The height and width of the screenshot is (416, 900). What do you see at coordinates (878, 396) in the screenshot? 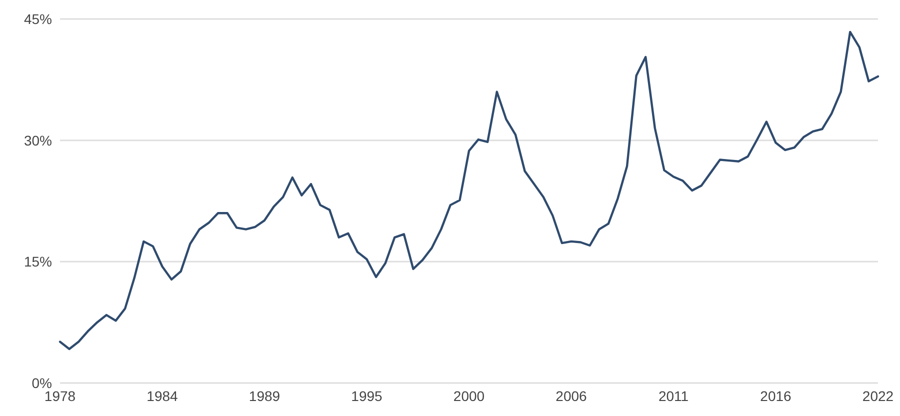
I see `x-tick-label: 2022` at bounding box center [878, 396].